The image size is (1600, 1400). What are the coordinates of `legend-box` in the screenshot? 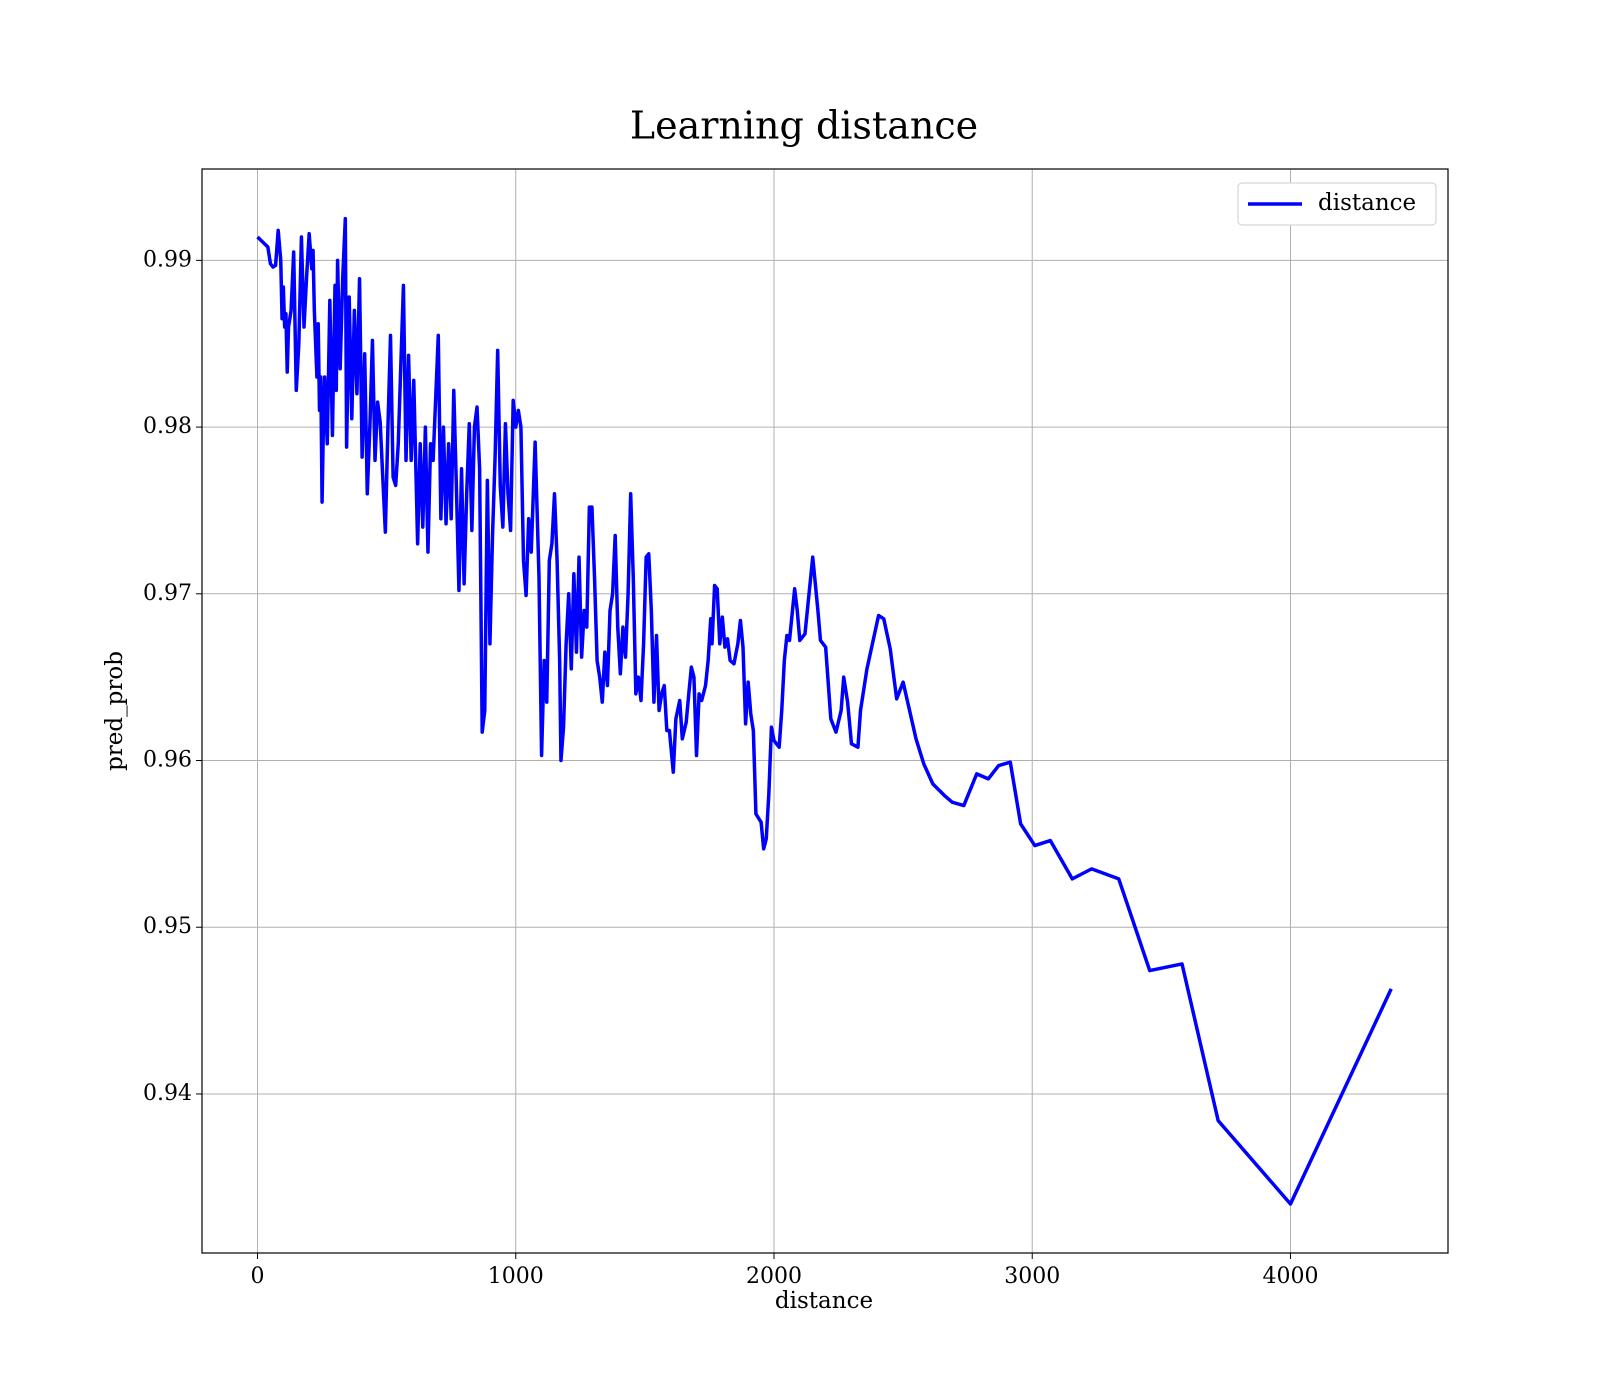 It's located at (1337, 204).